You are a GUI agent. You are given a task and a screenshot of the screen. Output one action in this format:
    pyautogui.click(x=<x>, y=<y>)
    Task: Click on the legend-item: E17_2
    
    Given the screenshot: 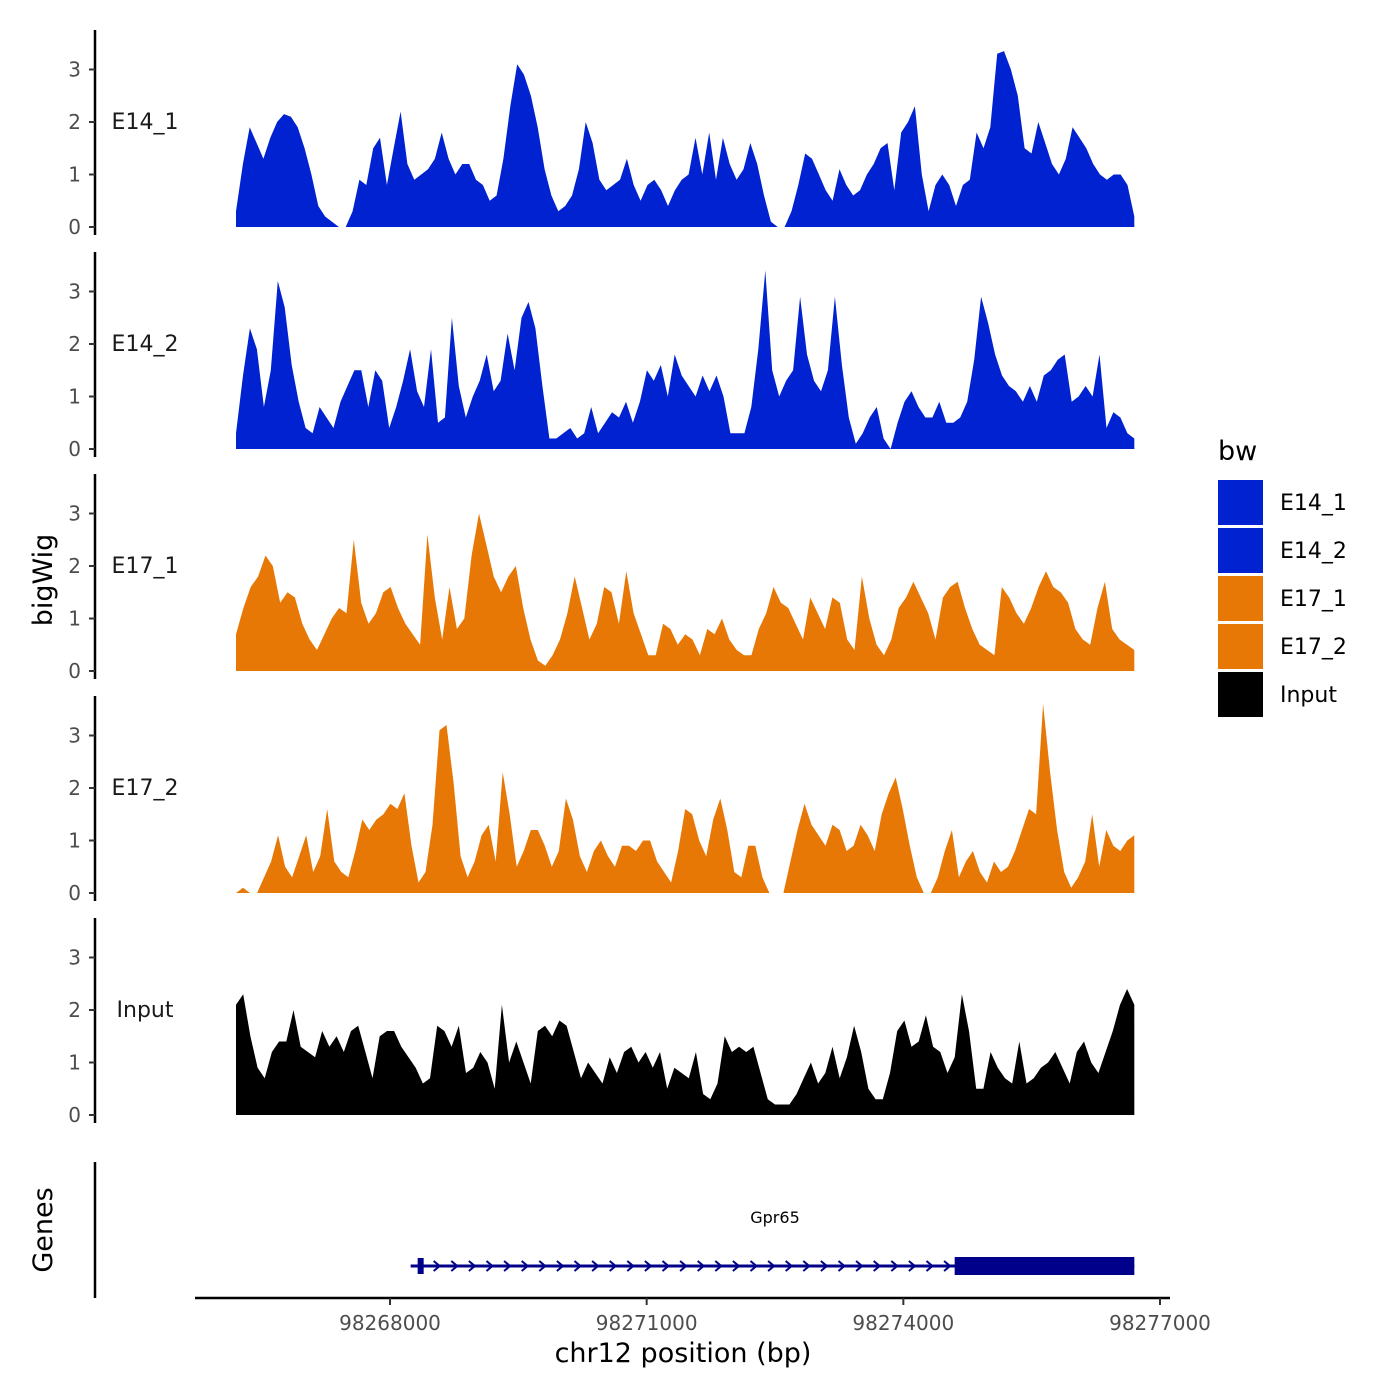 What is the action you would take?
    pyautogui.click(x=1282, y=646)
    